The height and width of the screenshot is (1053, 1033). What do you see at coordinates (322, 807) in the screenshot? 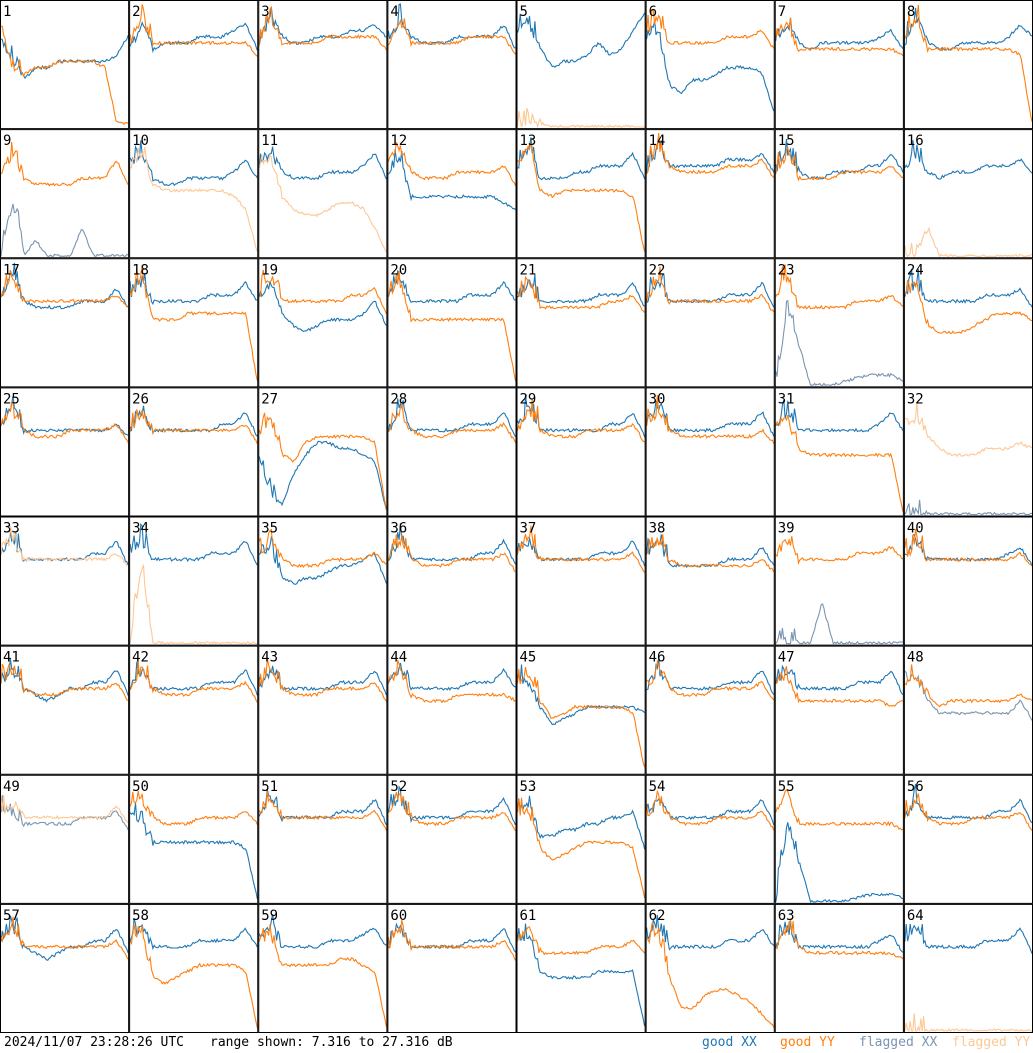
I see `panel-51-xx-series` at bounding box center [322, 807].